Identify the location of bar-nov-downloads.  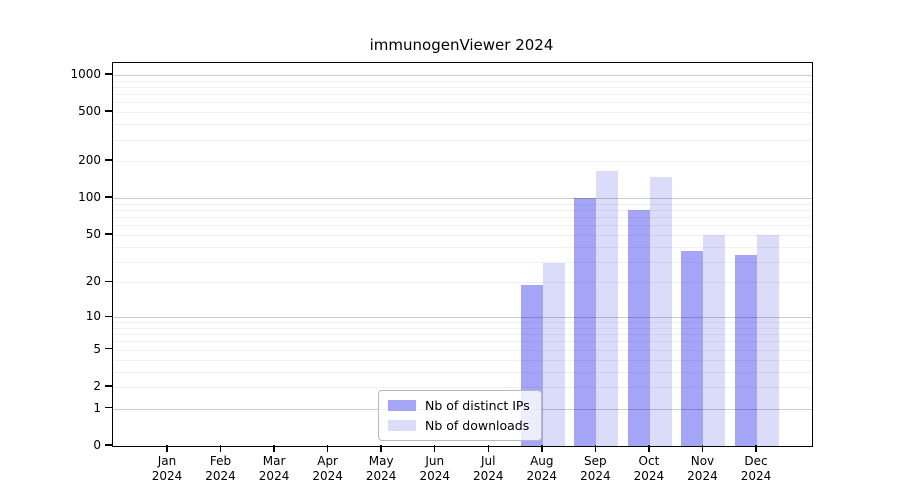
(714, 340).